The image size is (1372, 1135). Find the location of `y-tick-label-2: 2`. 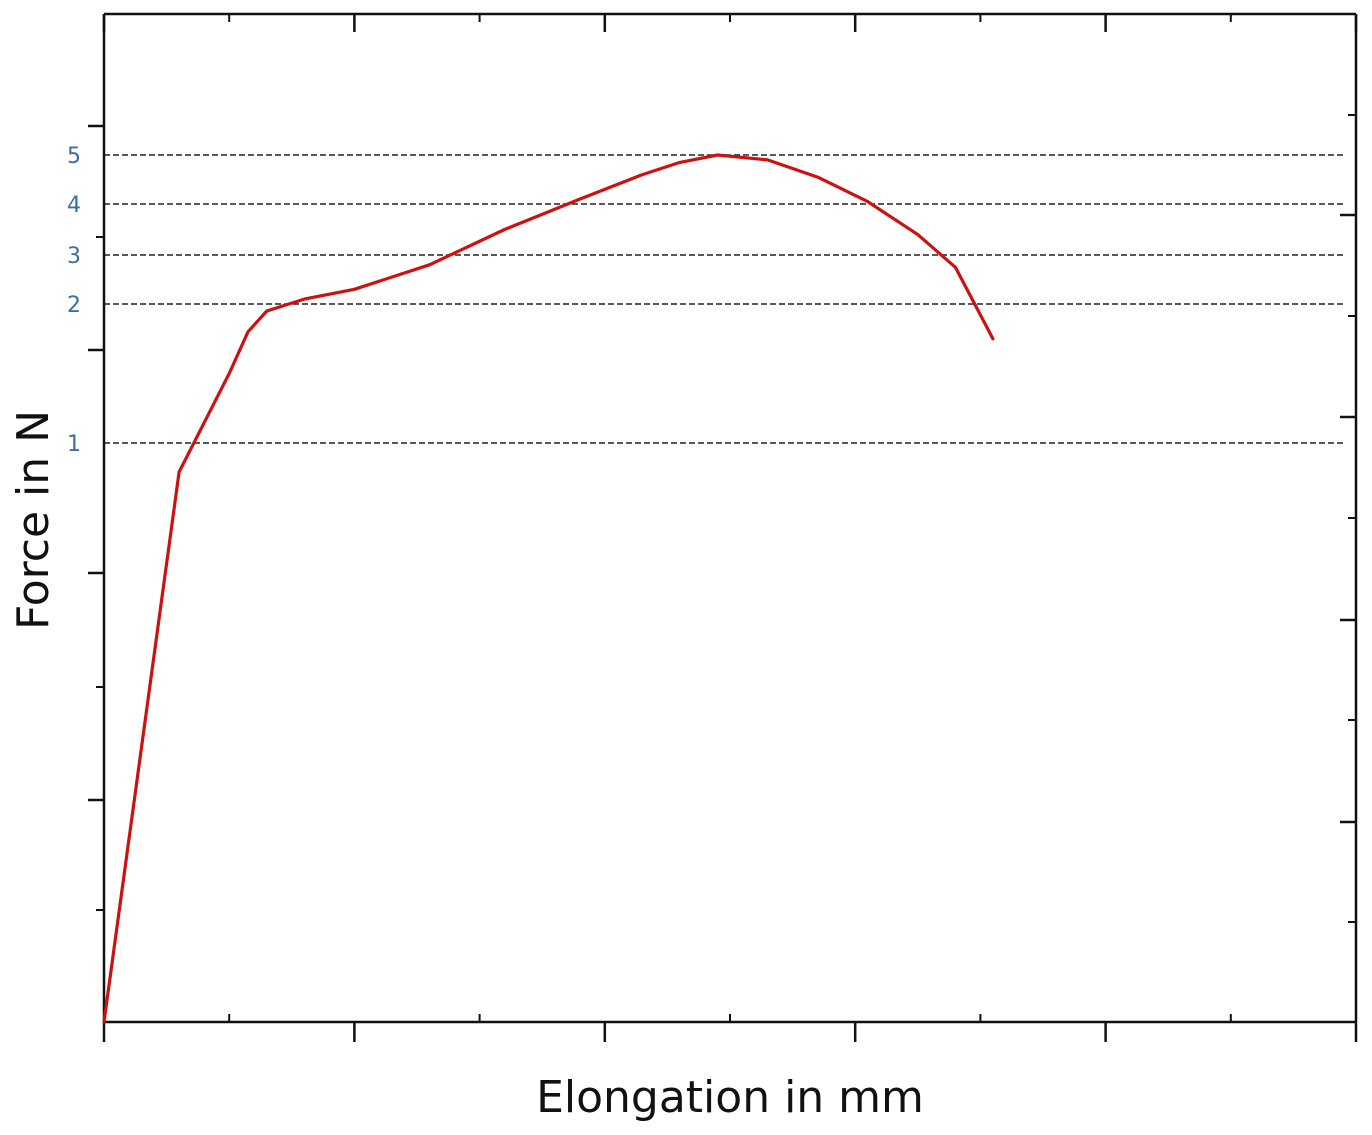

y-tick-label-2: 2 is located at coordinates (74, 305).